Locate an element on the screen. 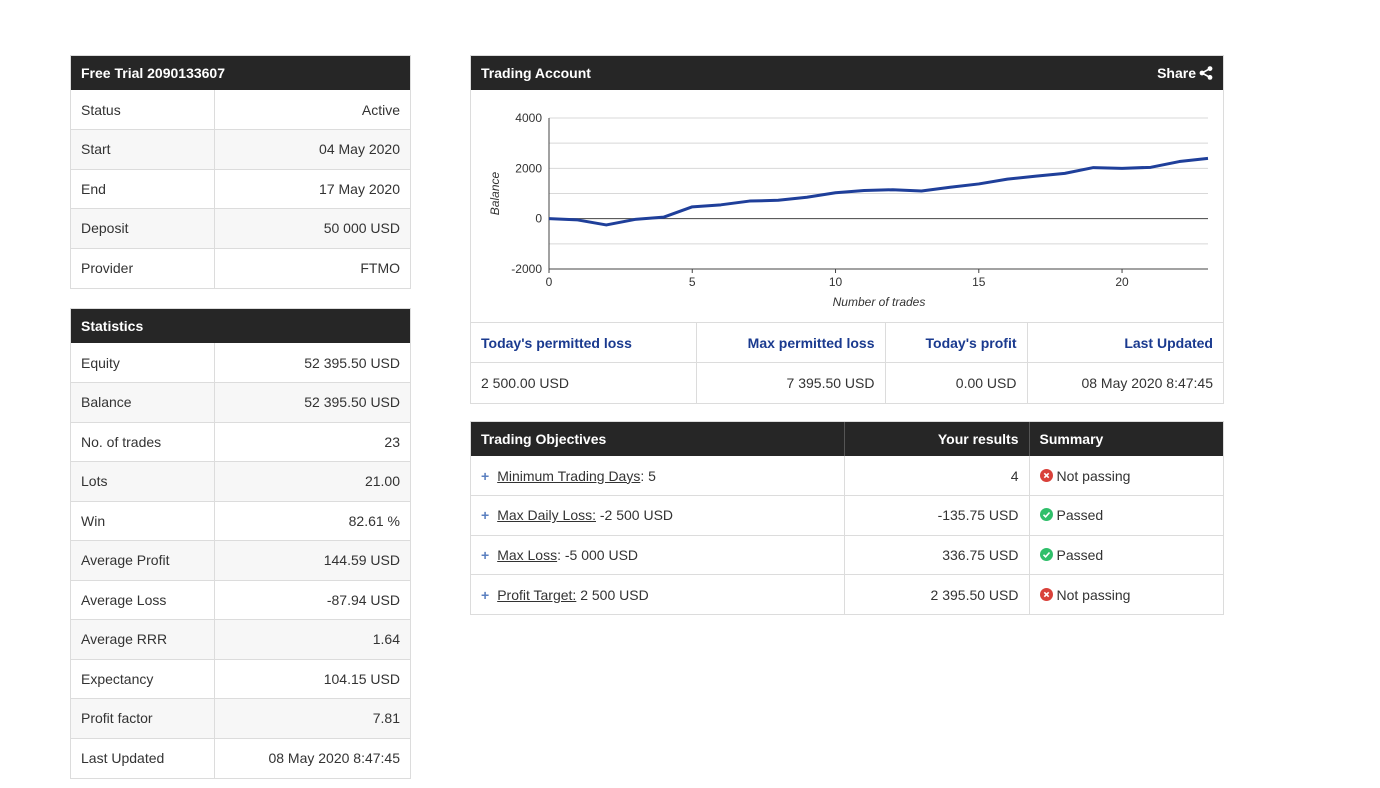 The image size is (1380, 788). statistics-row: Profit factor 7.81 is located at coordinates (240, 718).